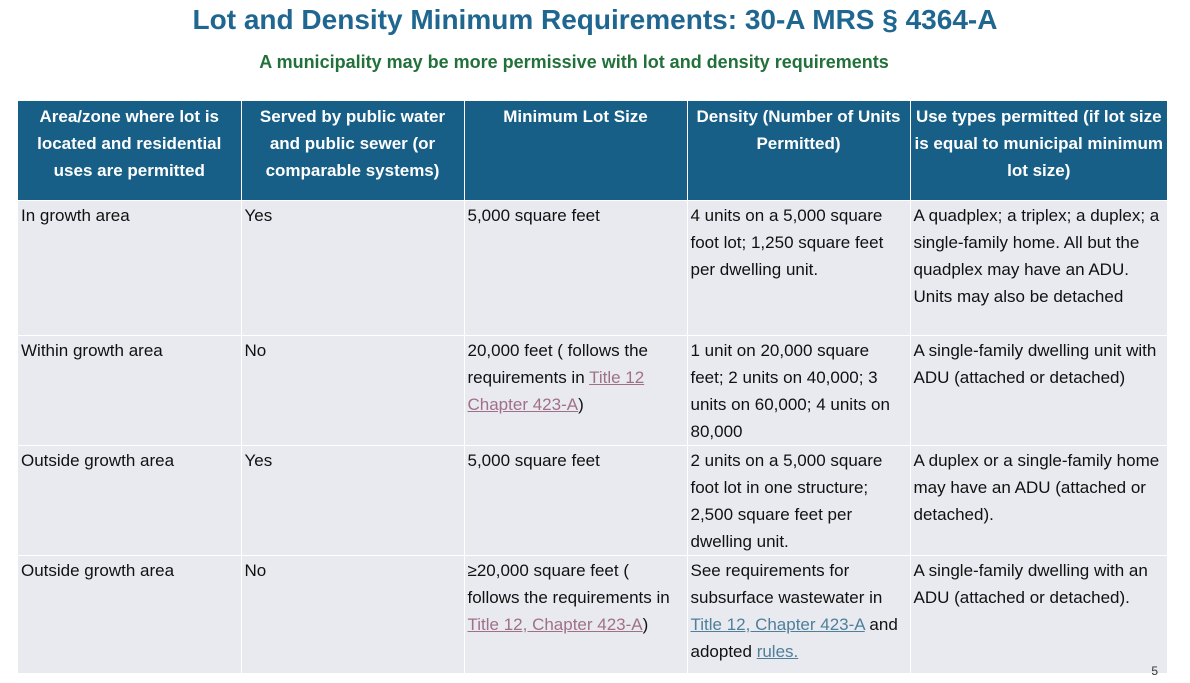 The image size is (1190, 683). What do you see at coordinates (799, 150) in the screenshot?
I see `header-density: Density (Number of Units Permitted)` at bounding box center [799, 150].